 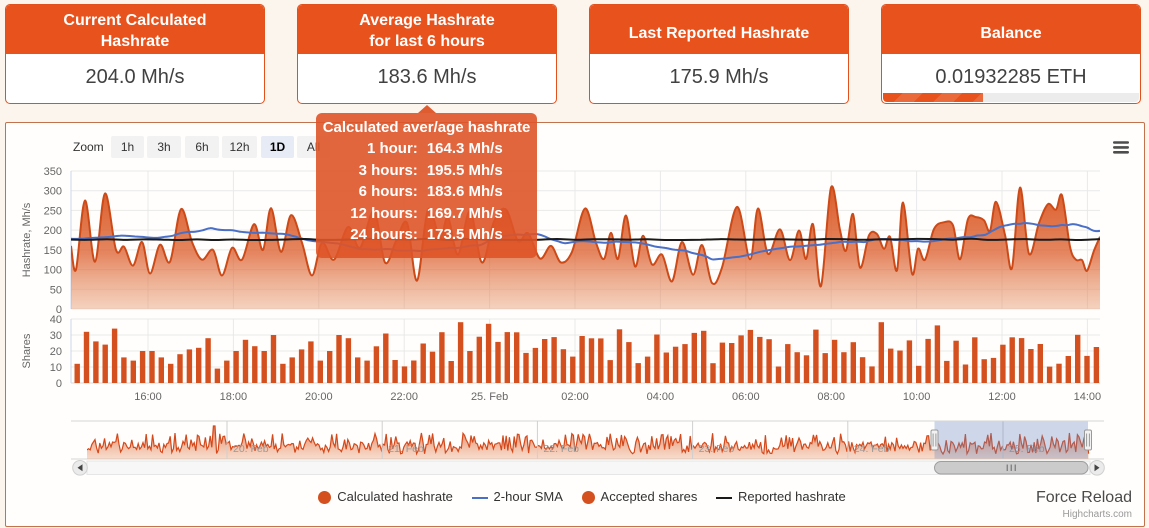 What do you see at coordinates (53, 192) in the screenshot?
I see `svg-text: 300` at bounding box center [53, 192].